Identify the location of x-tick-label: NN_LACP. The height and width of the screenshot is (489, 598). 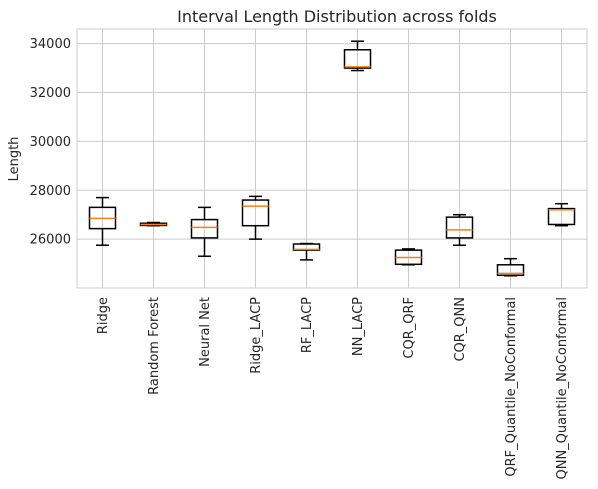
(358, 326).